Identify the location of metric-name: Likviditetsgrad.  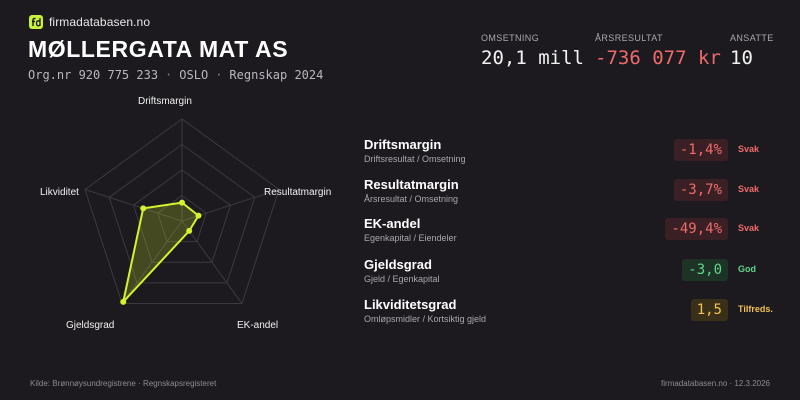
(410, 304).